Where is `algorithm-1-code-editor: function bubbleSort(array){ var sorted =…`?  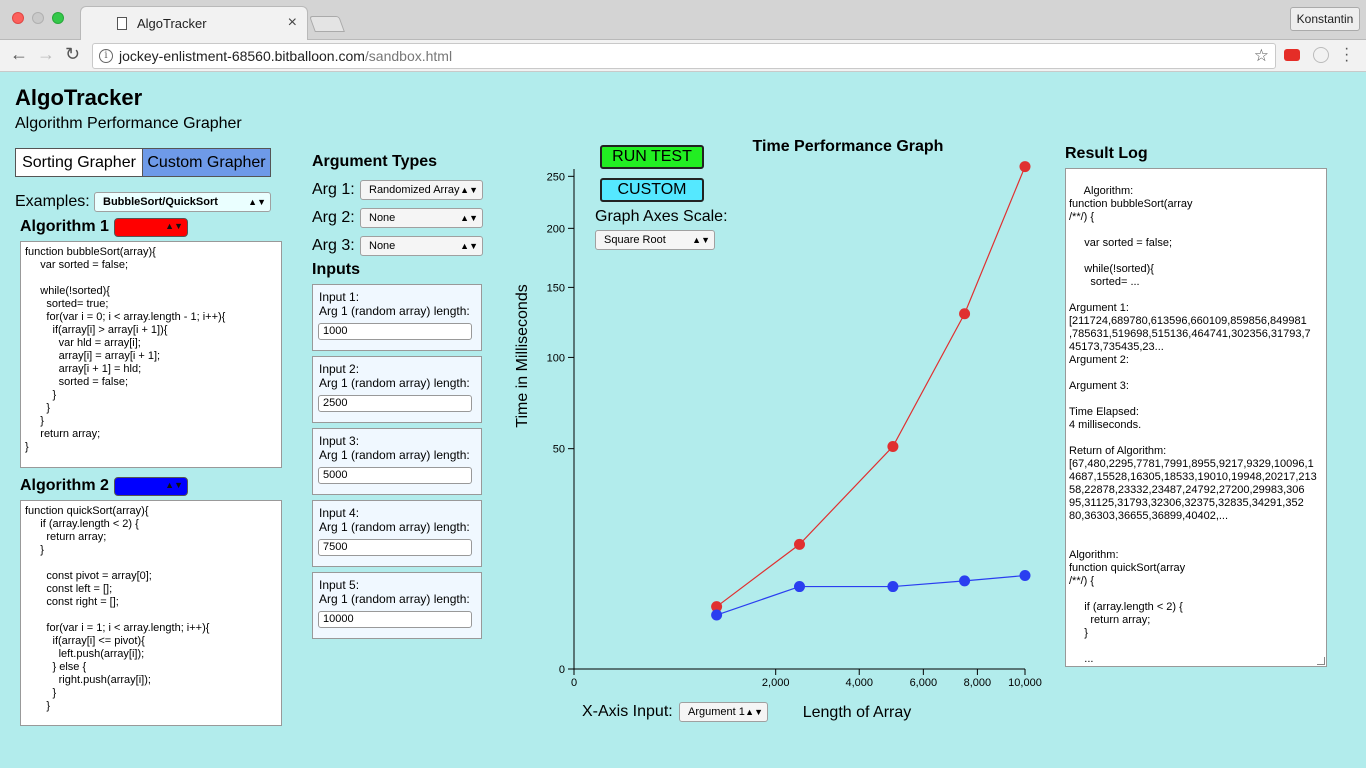
algorithm-1-code-editor: function bubbleSort(array){ var sorted =… is located at coordinates (151, 354).